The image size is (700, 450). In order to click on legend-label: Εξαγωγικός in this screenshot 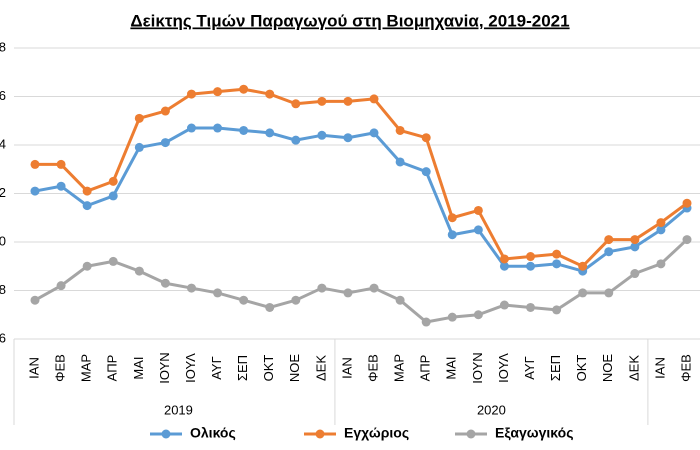, I will do `click(534, 433)`.